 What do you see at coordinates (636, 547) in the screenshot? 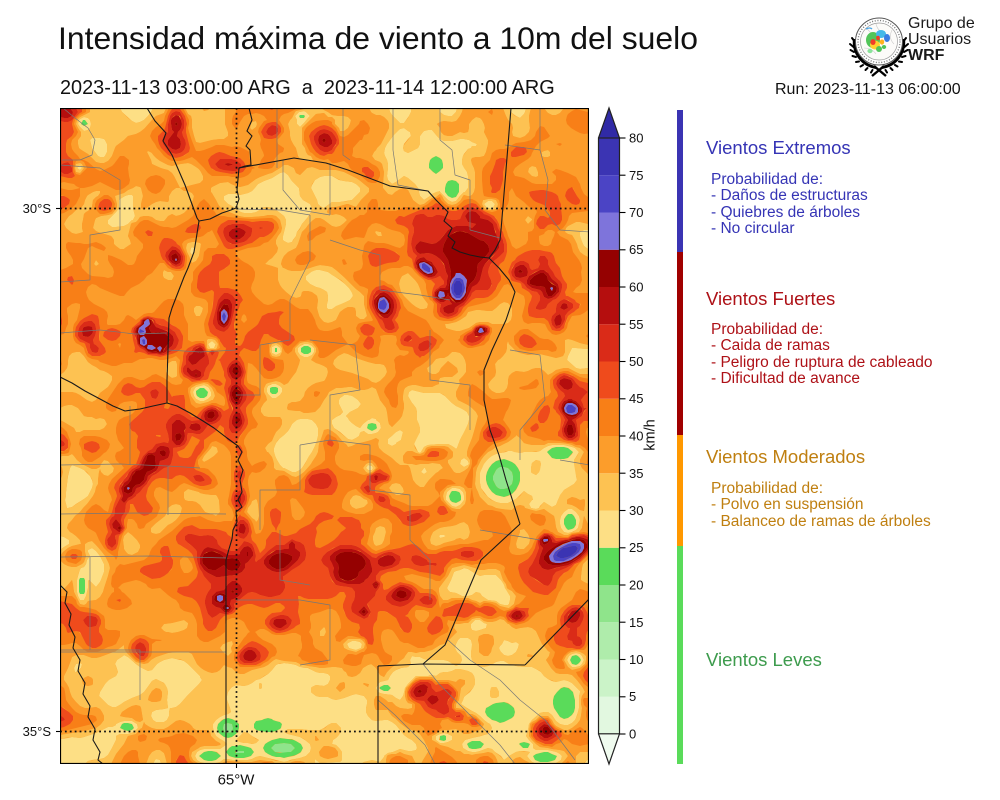
I see `svg-text: 25` at bounding box center [636, 547].